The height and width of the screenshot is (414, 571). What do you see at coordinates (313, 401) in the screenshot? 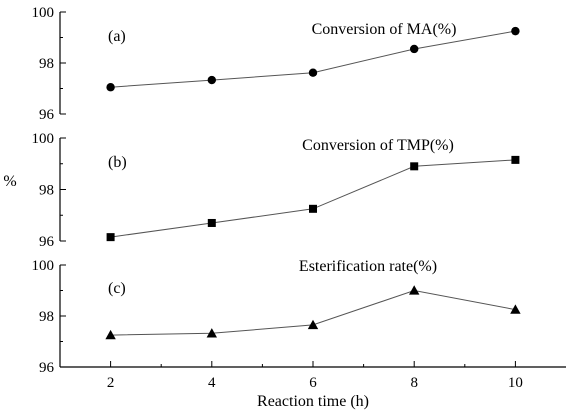
I see `x-axis-title: Reaction time (h)` at bounding box center [313, 401].